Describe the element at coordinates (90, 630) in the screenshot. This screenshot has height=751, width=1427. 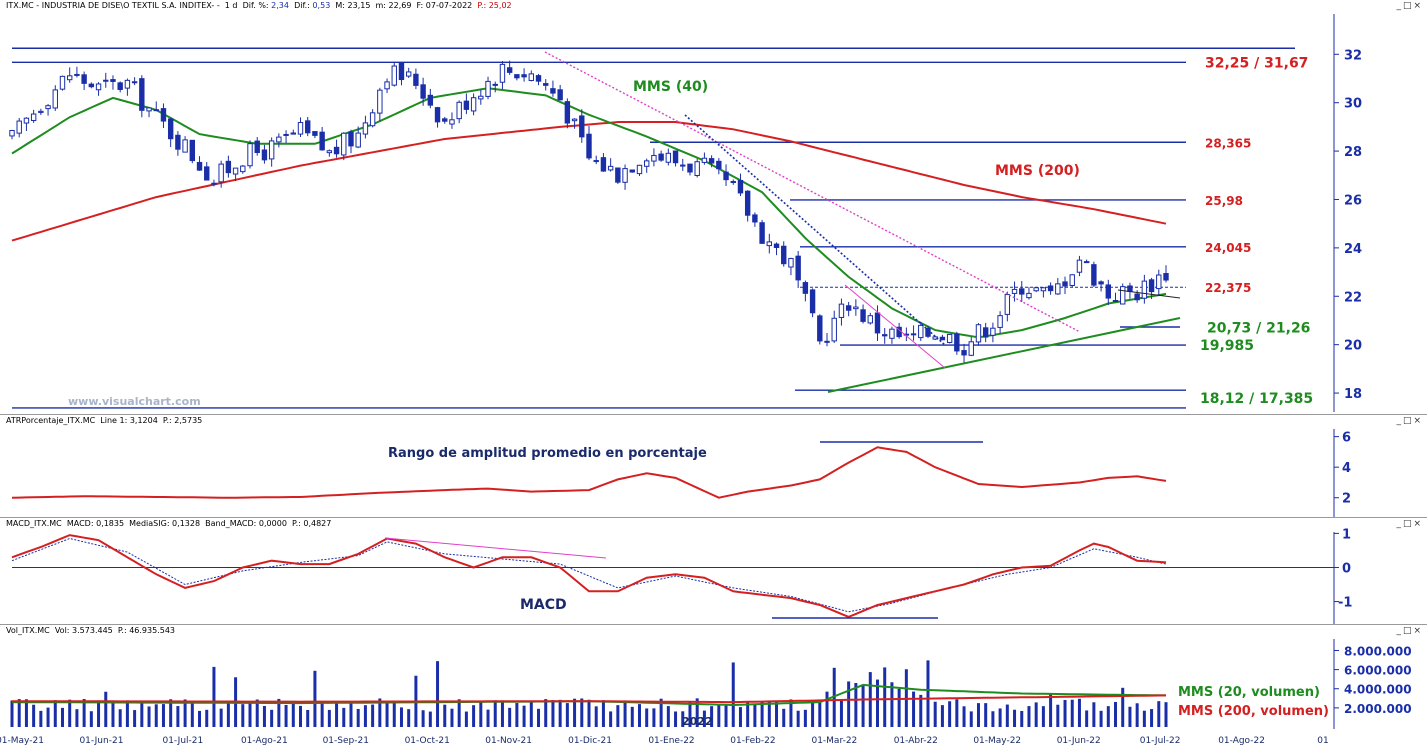
I see `vol-header: Vol_ITX.MC Vol: 3.573.445 P.: 46.935.543` at that location.